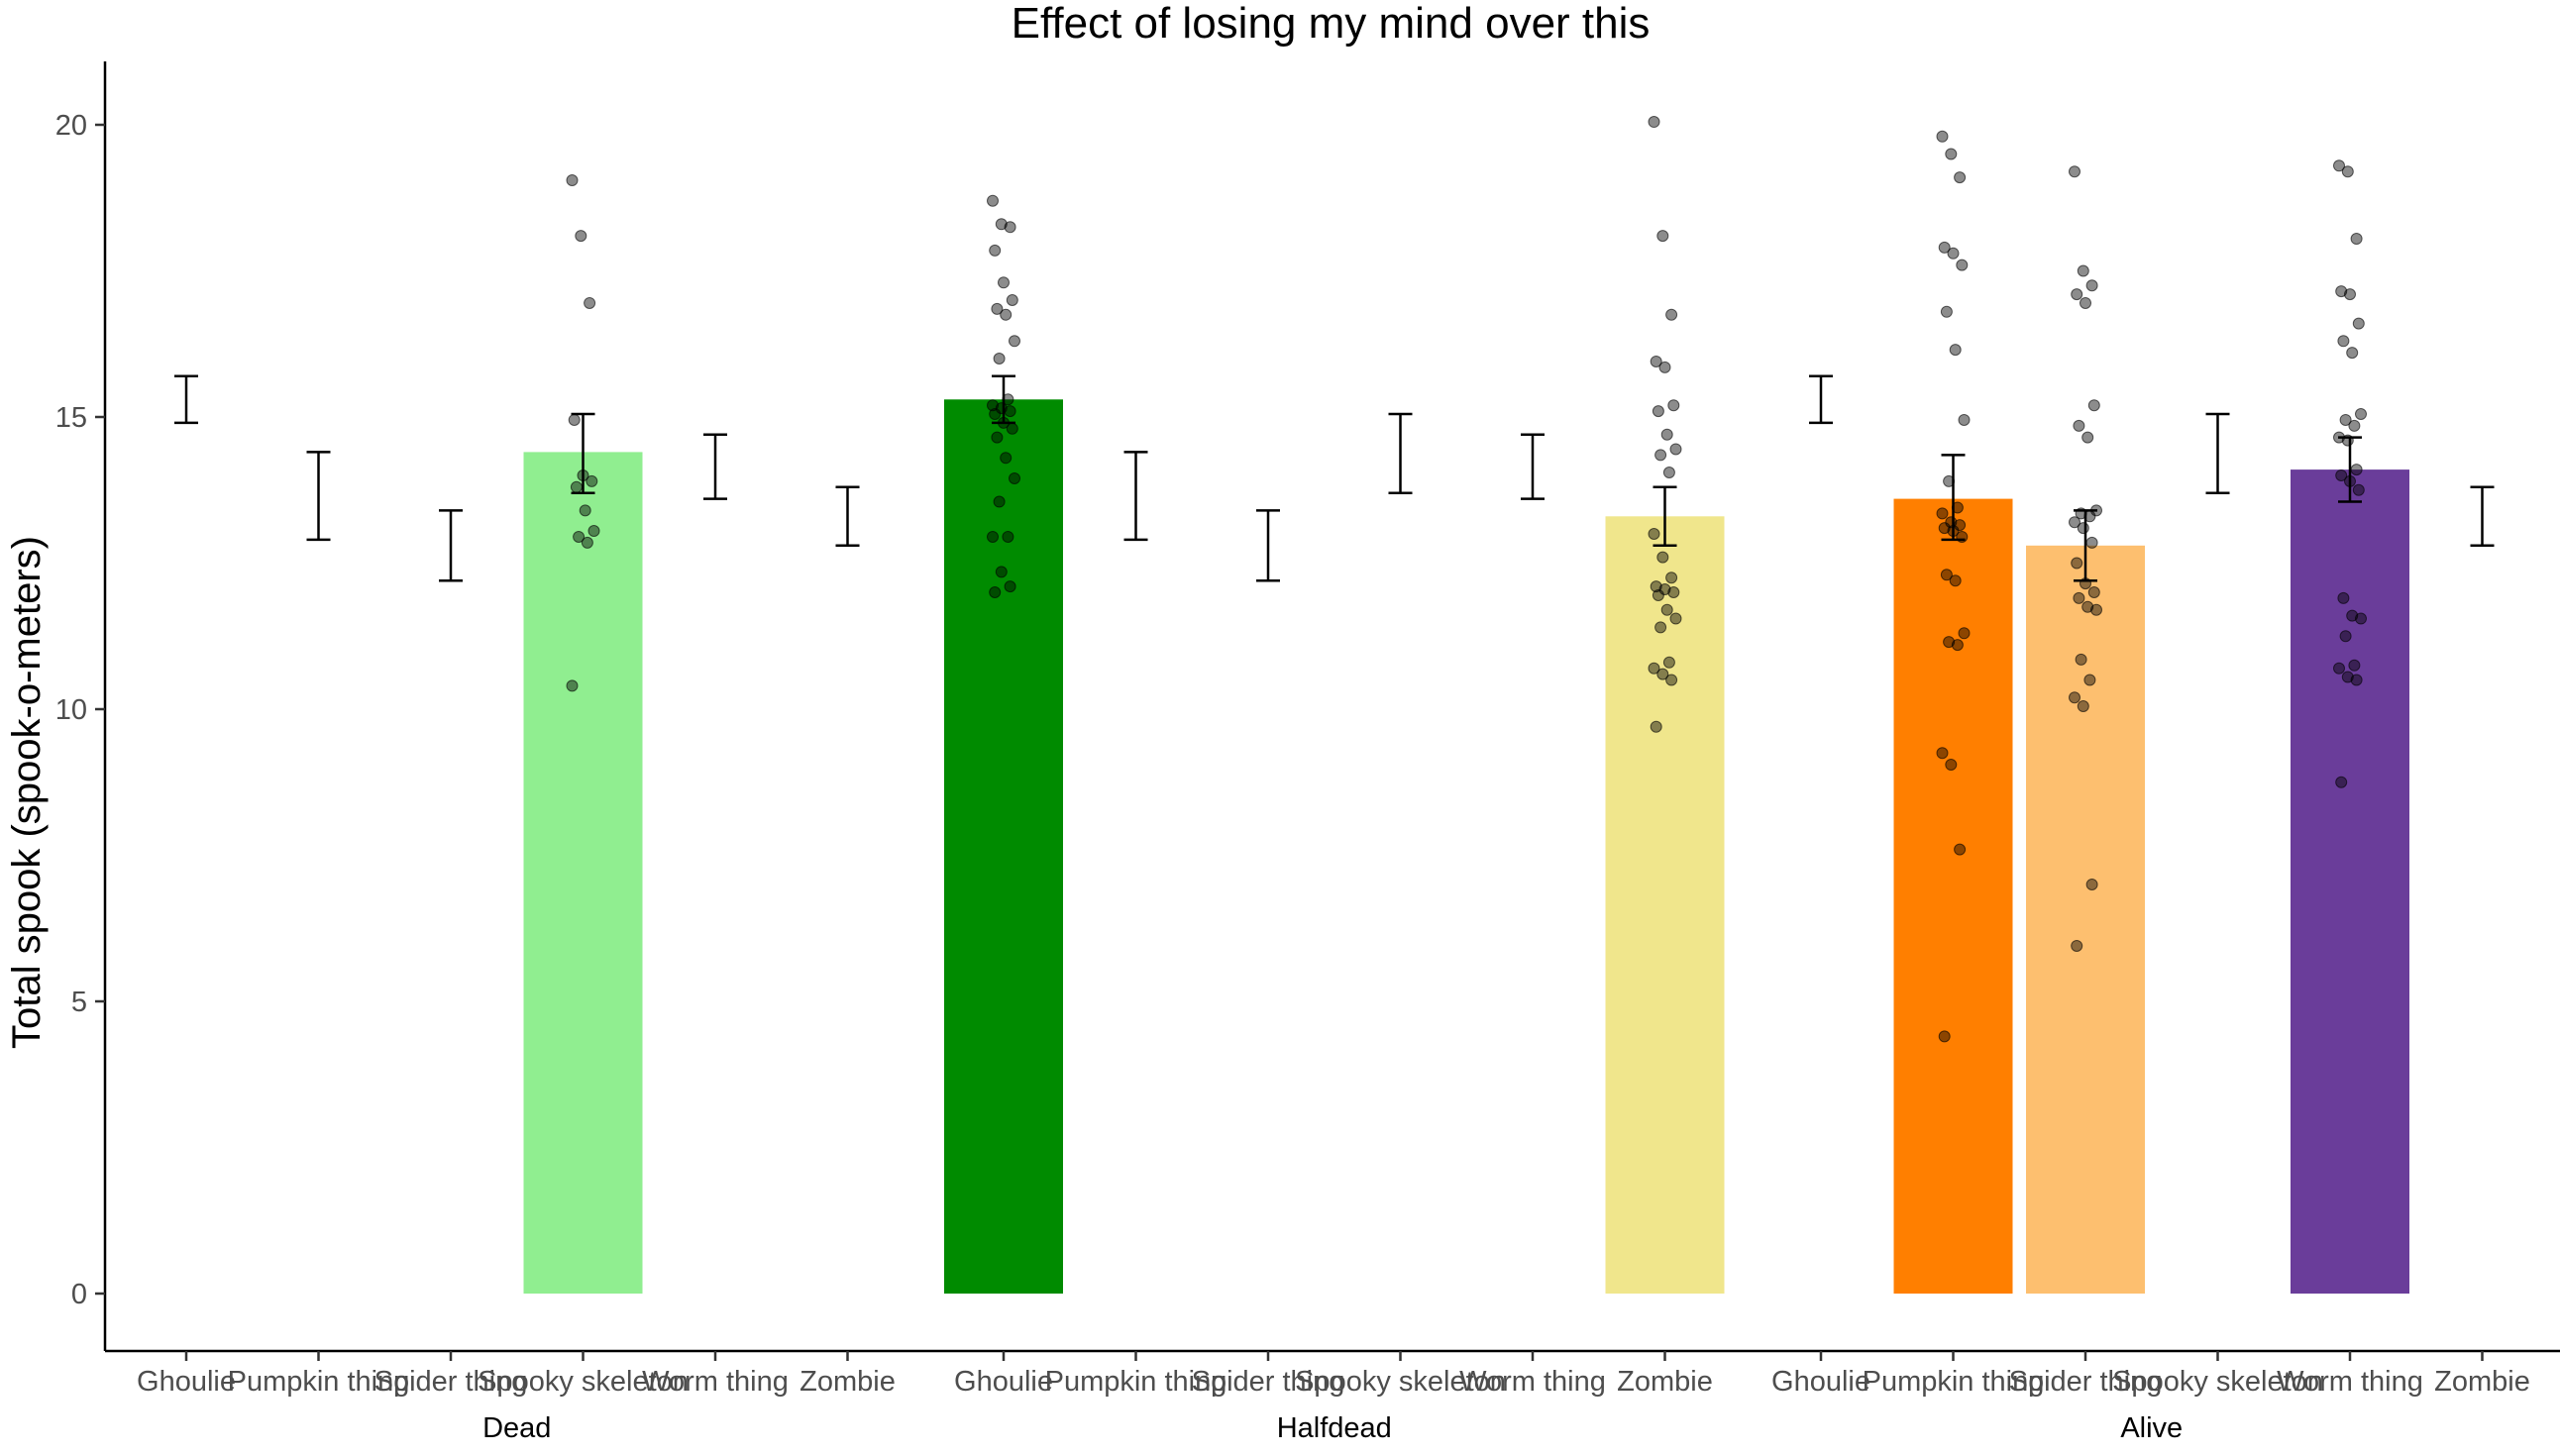  I want to click on group-label-halfdead: Halfdead, so click(1334, 1428).